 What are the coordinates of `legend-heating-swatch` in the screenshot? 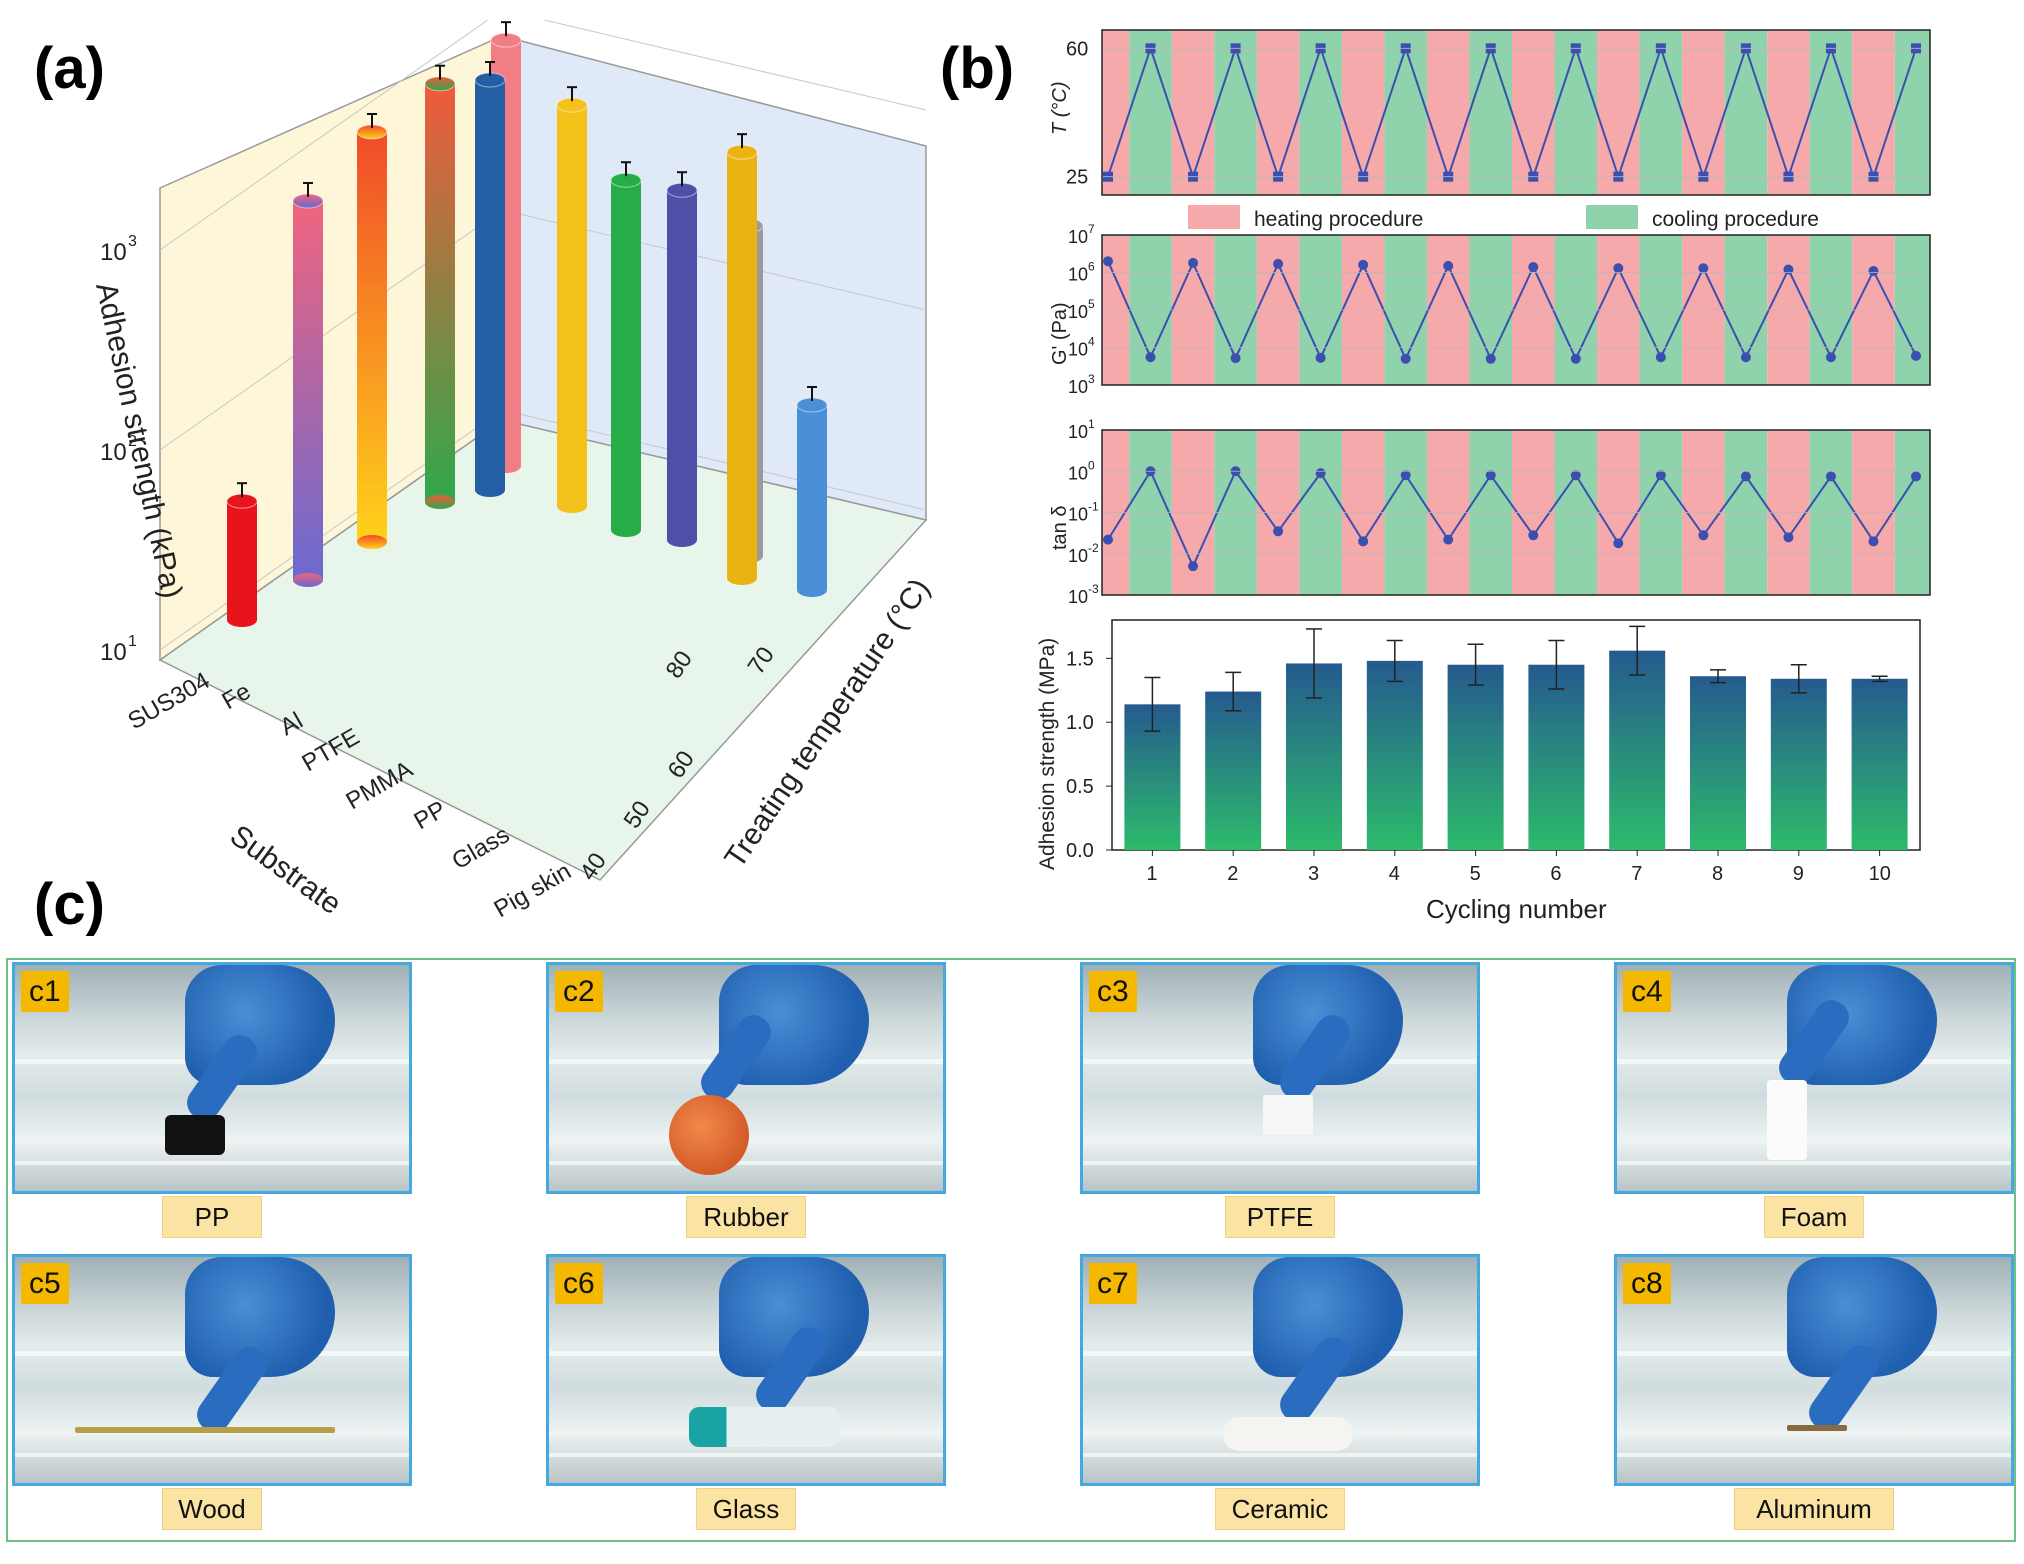 It's located at (1214, 217).